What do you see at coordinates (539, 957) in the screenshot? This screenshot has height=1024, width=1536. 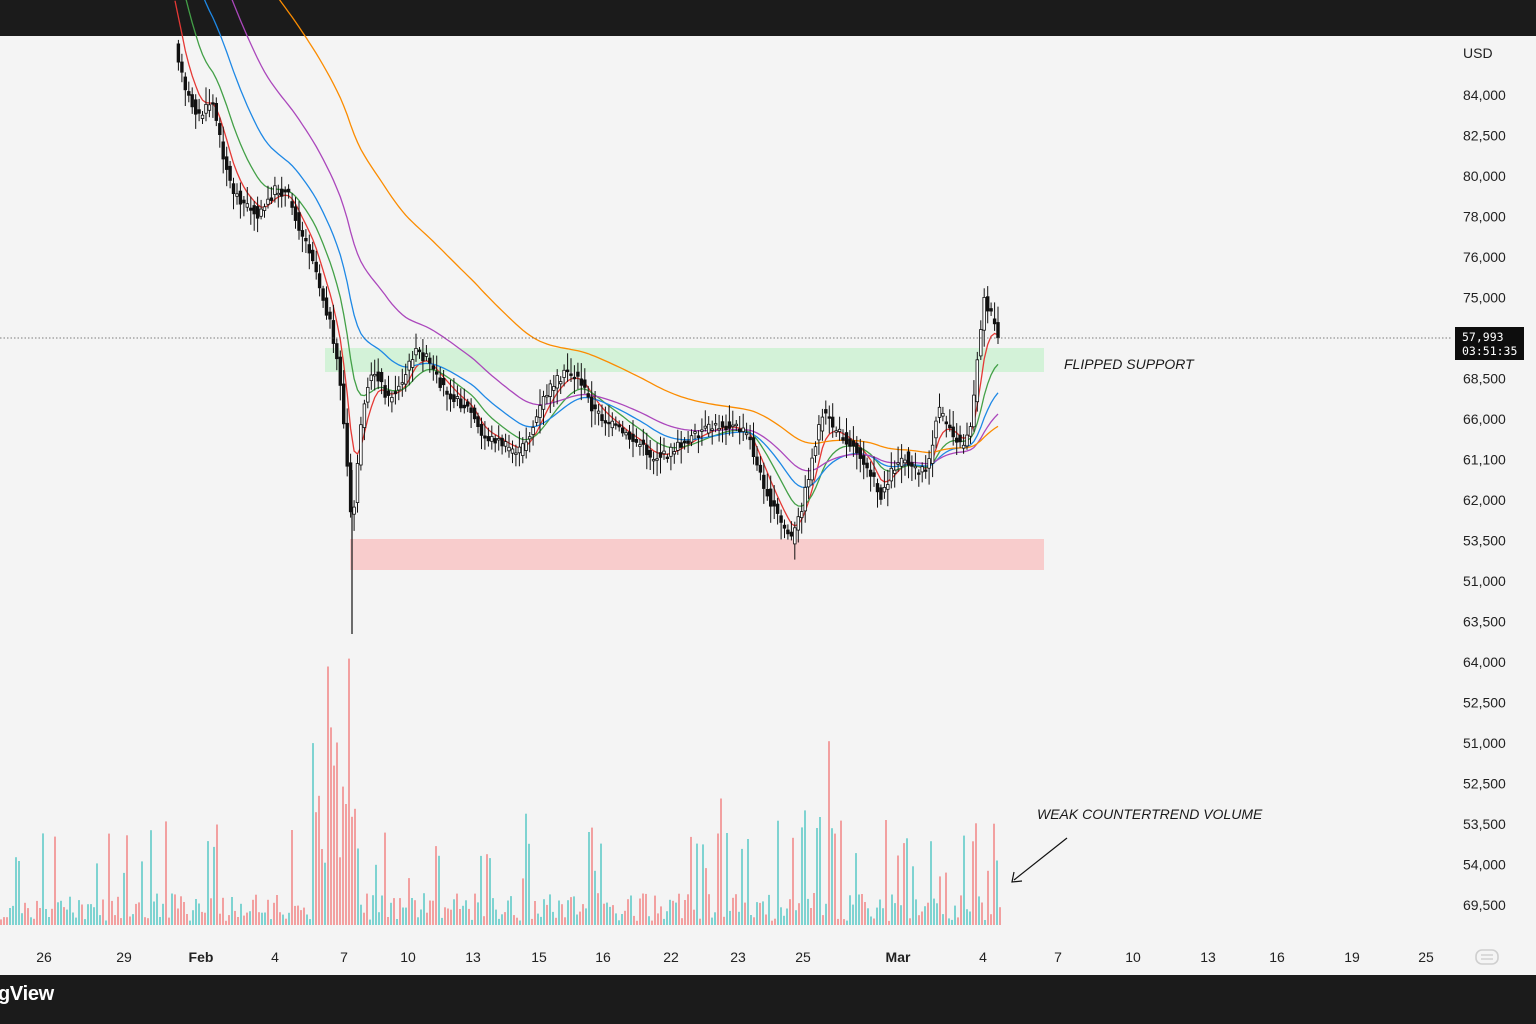 I see `x-tick-label: 15` at bounding box center [539, 957].